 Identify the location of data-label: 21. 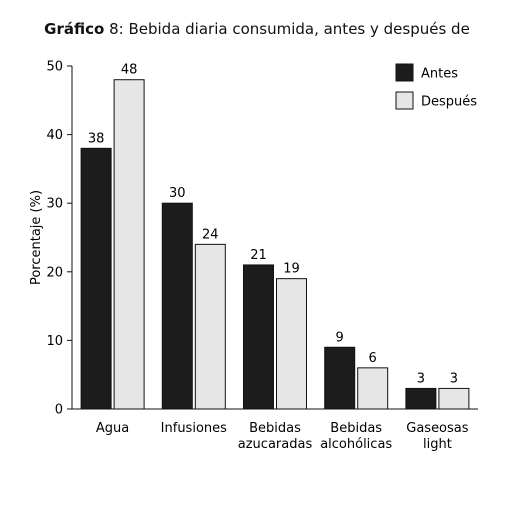
(258, 255).